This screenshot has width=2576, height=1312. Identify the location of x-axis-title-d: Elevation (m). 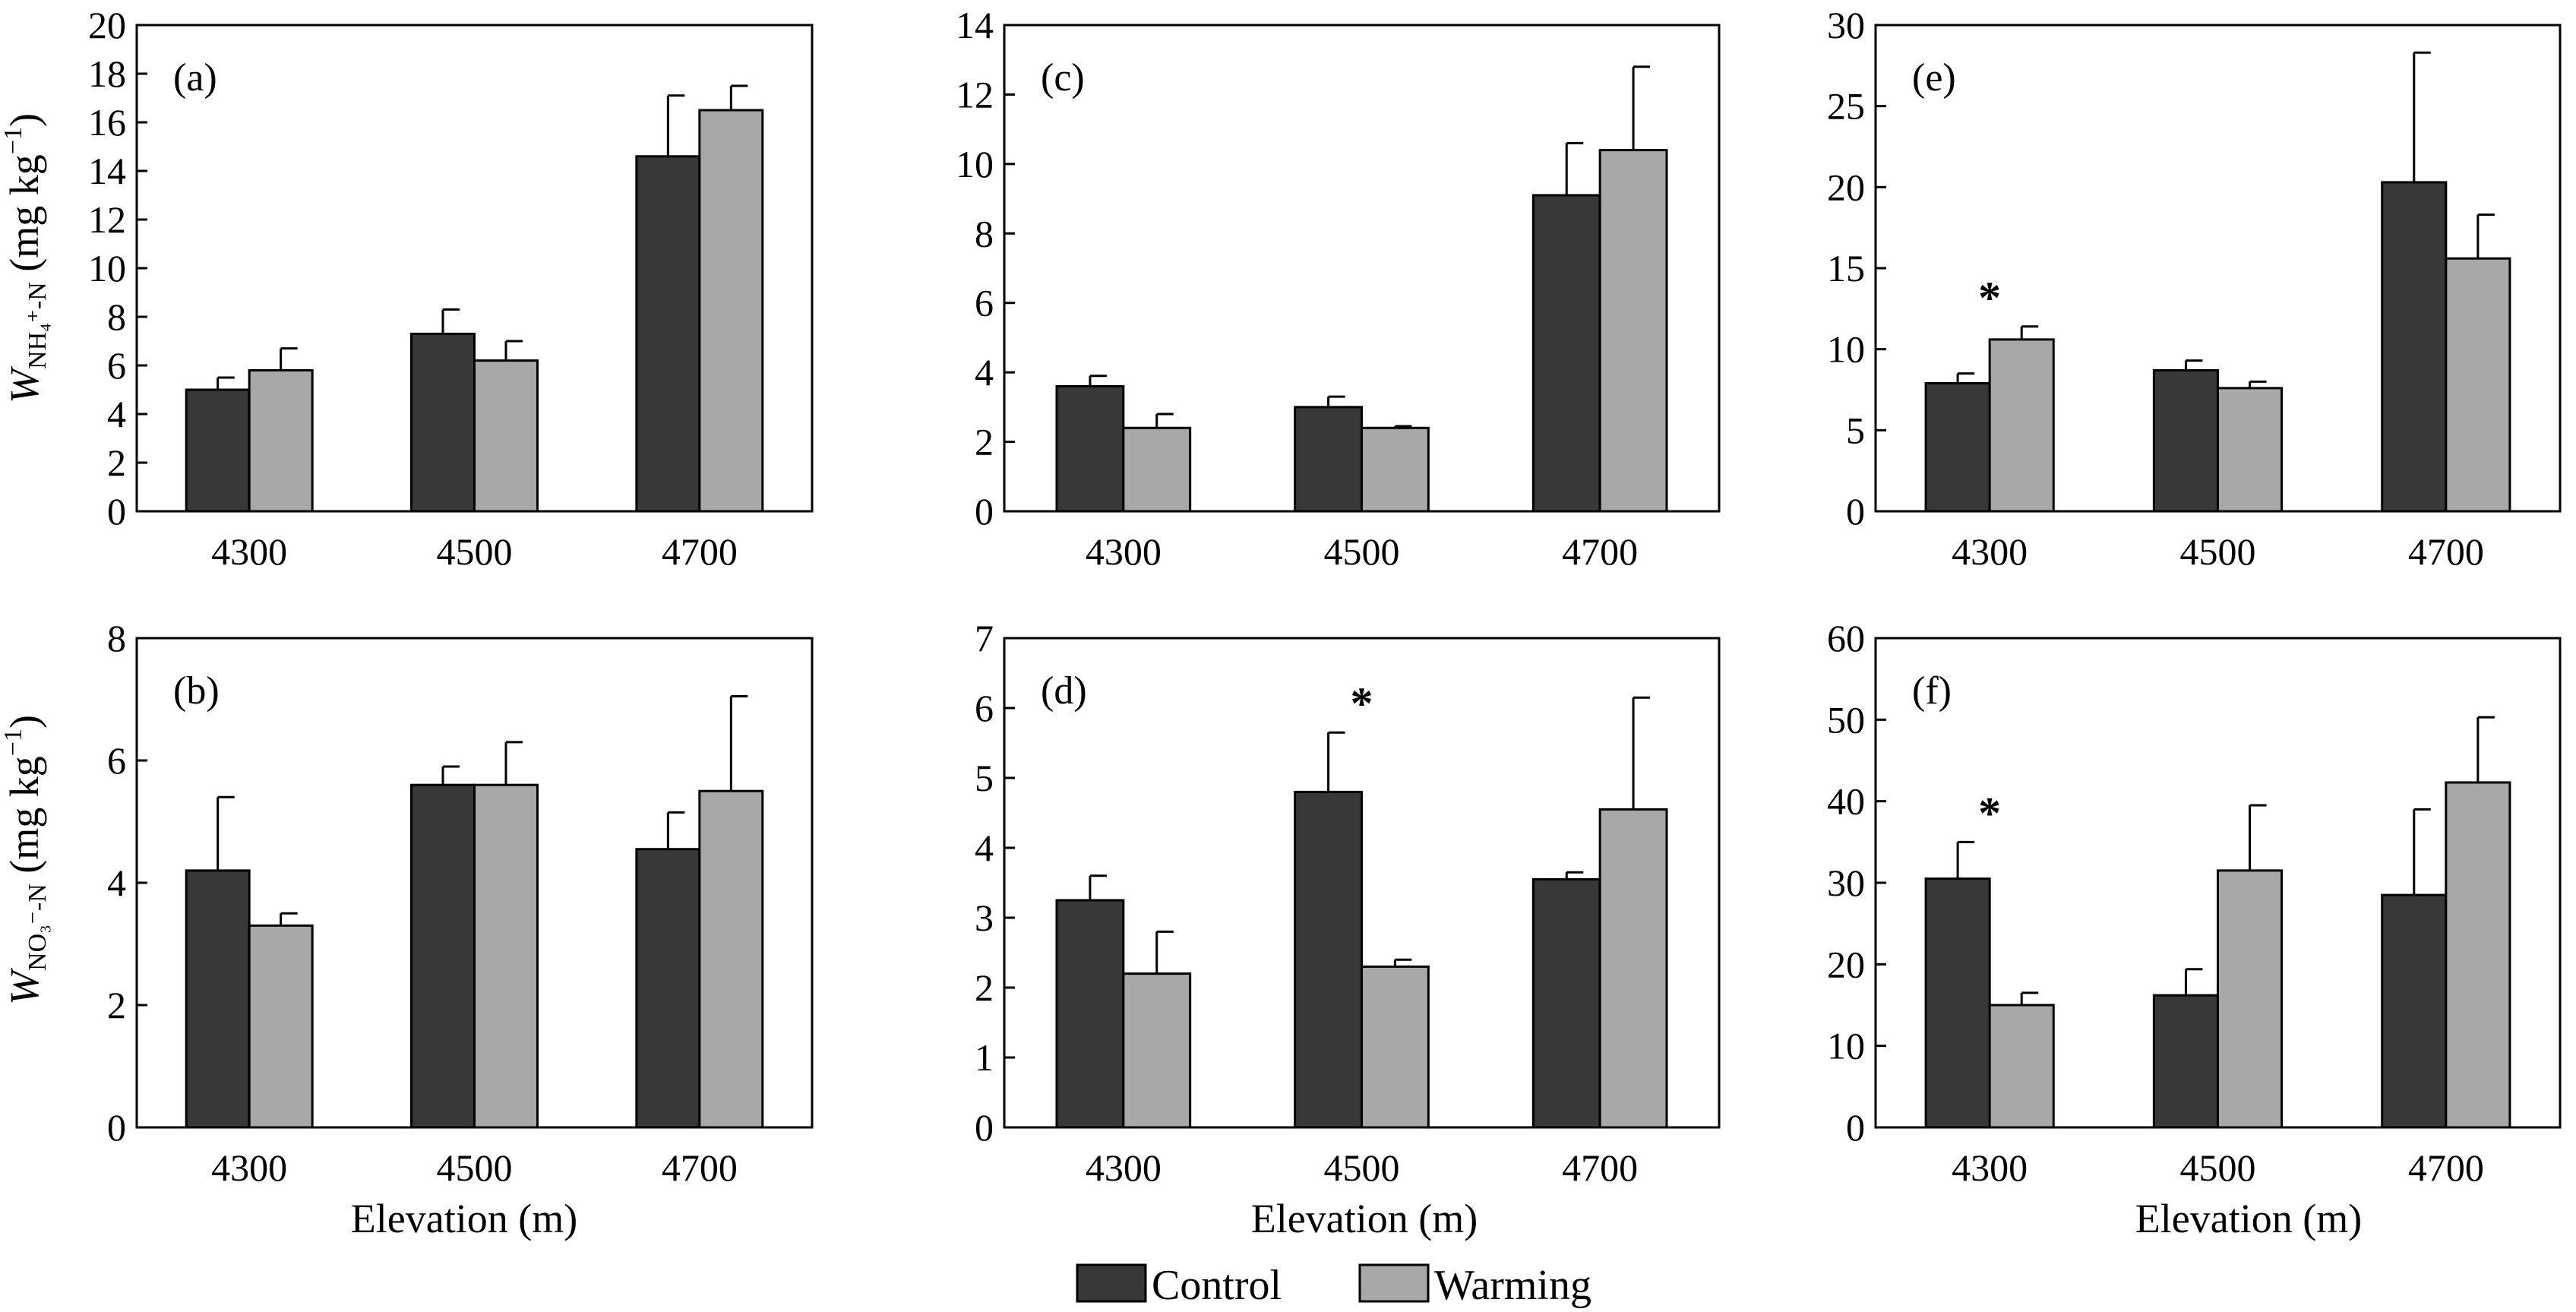
(1364, 1218).